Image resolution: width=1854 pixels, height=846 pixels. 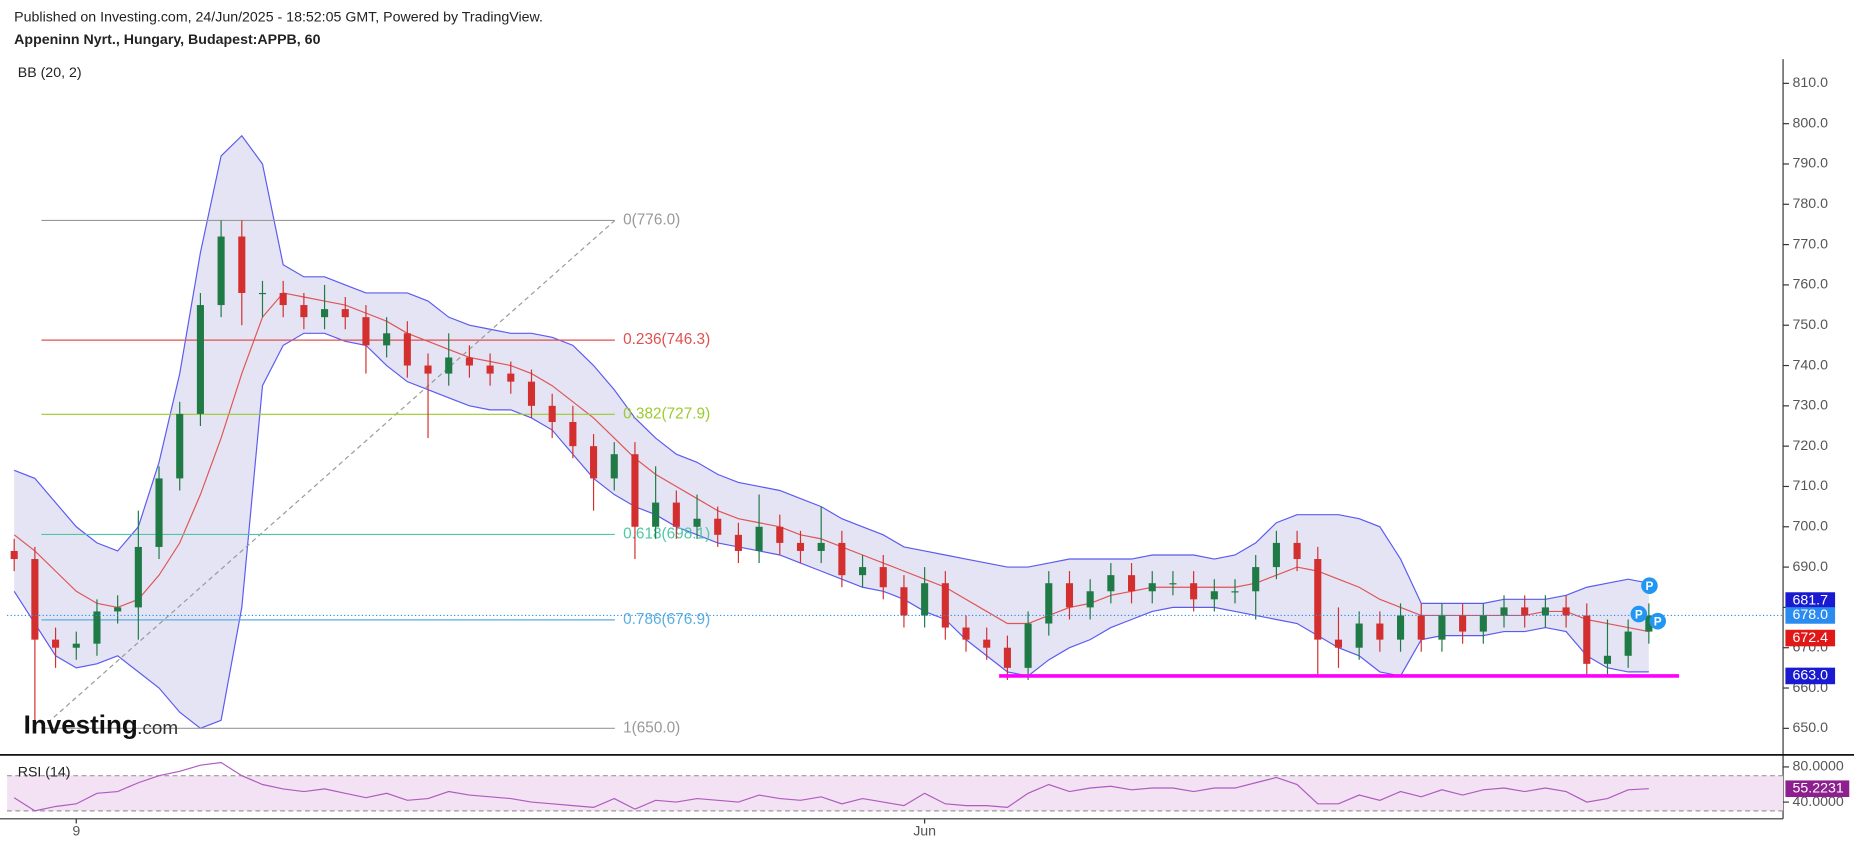 What do you see at coordinates (1811, 527) in the screenshot?
I see `y-tick-label: 700.0` at bounding box center [1811, 527].